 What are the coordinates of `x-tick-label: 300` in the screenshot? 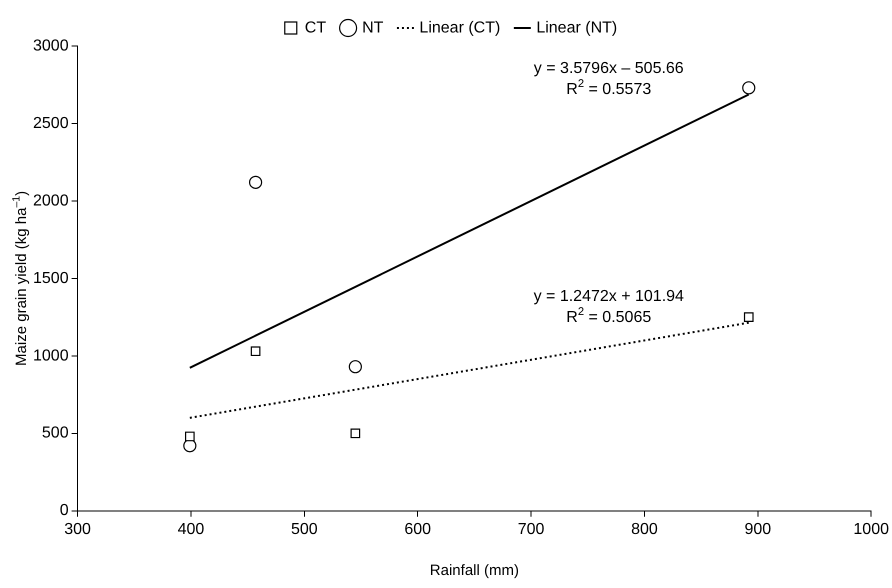 It's located at (78, 529).